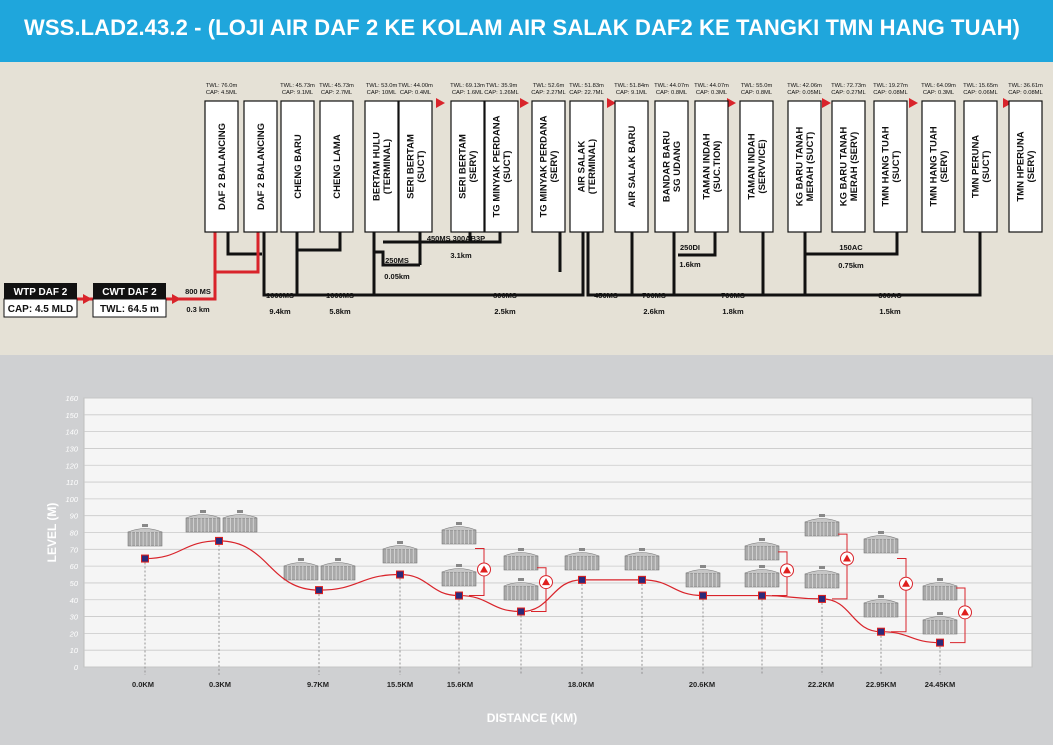 The image size is (1053, 750). What do you see at coordinates (382, 86) in the screenshot?
I see `reservoir-twl: TWL: 53.0m` at bounding box center [382, 86].